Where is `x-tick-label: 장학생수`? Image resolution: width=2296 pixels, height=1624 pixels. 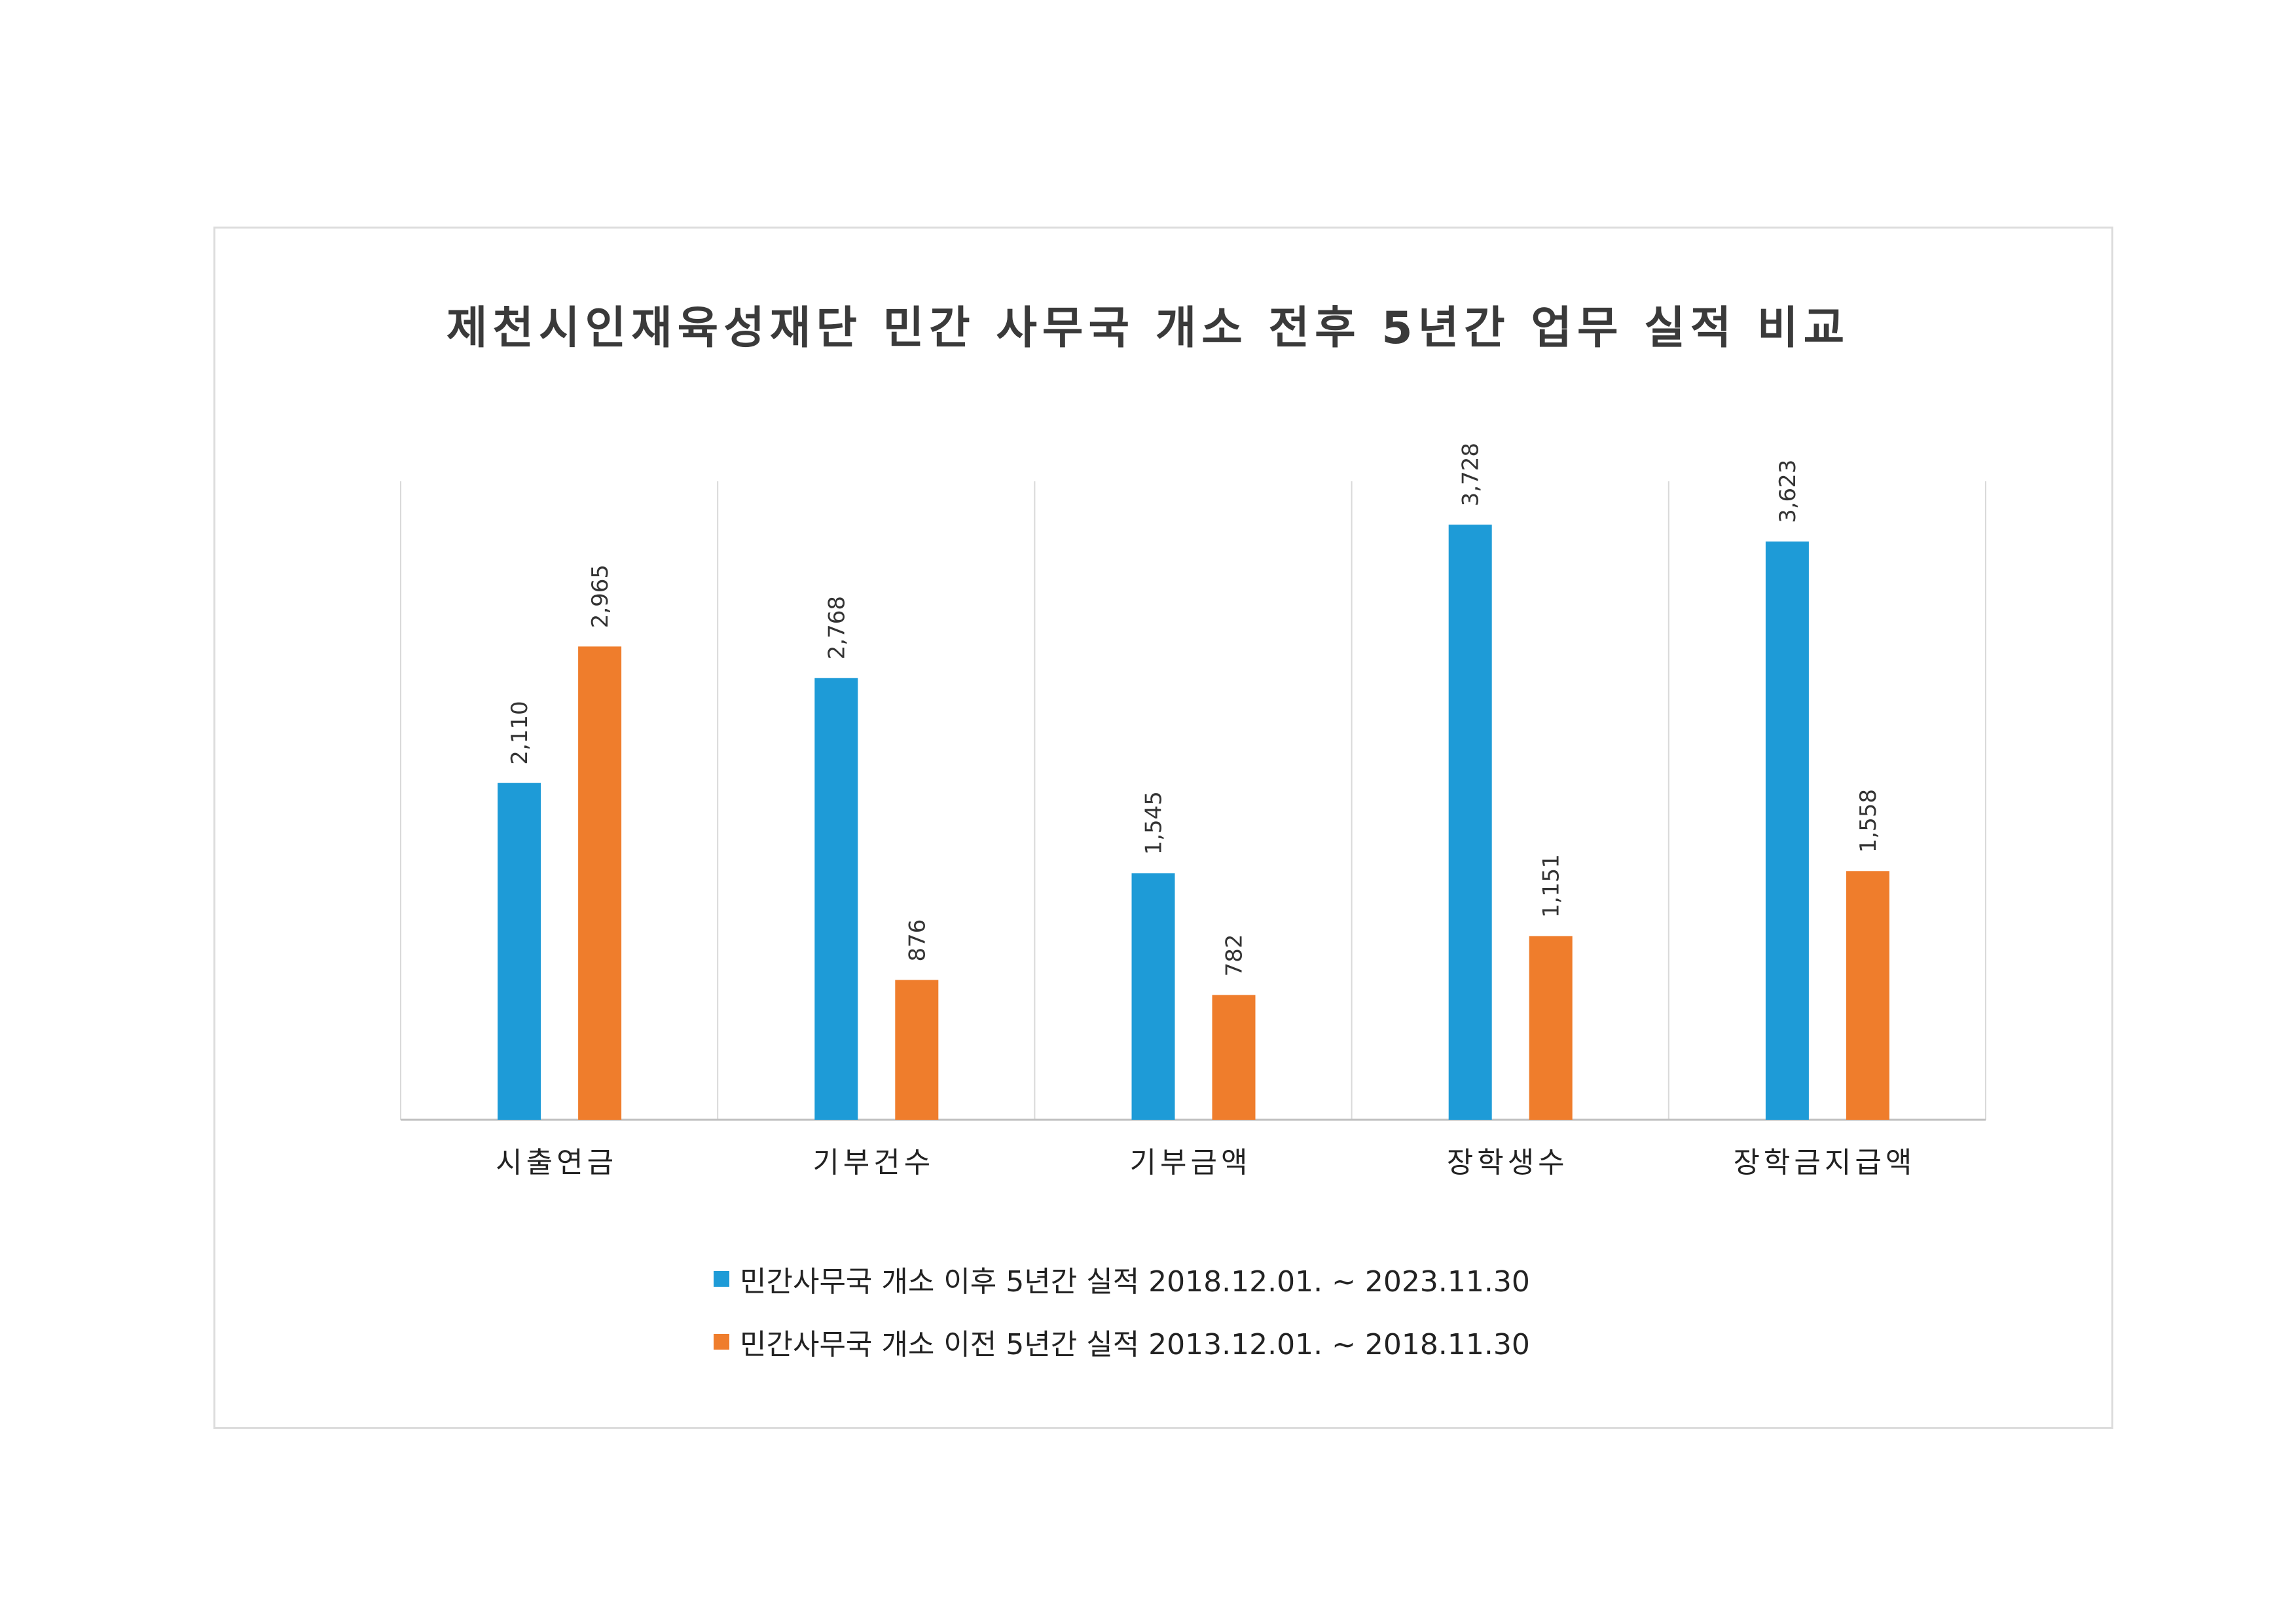 x-tick-label: 장학생수 is located at coordinates (1508, 1162).